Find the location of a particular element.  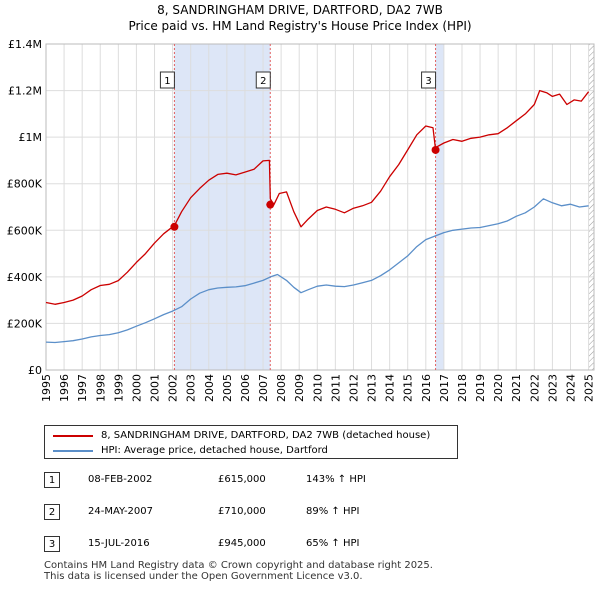

x-tick-label: 2000 is located at coordinates (136, 388).